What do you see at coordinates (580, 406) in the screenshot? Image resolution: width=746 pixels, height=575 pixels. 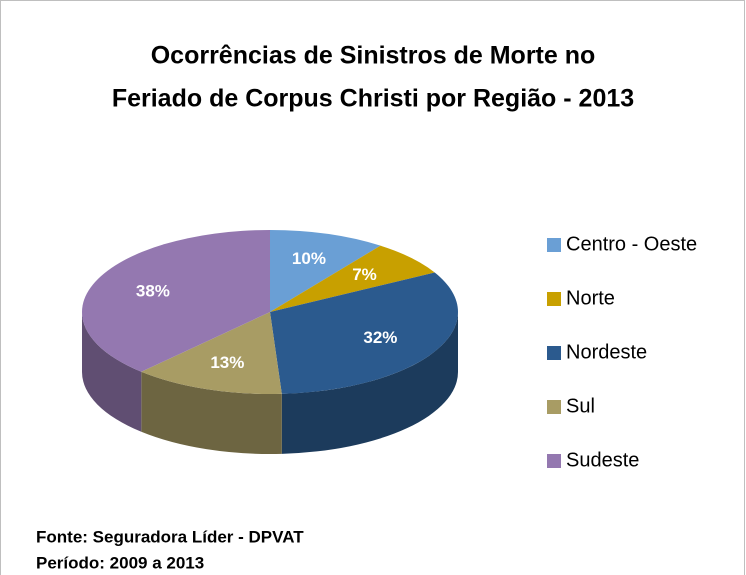 I see `legend-label: Sul` at bounding box center [580, 406].